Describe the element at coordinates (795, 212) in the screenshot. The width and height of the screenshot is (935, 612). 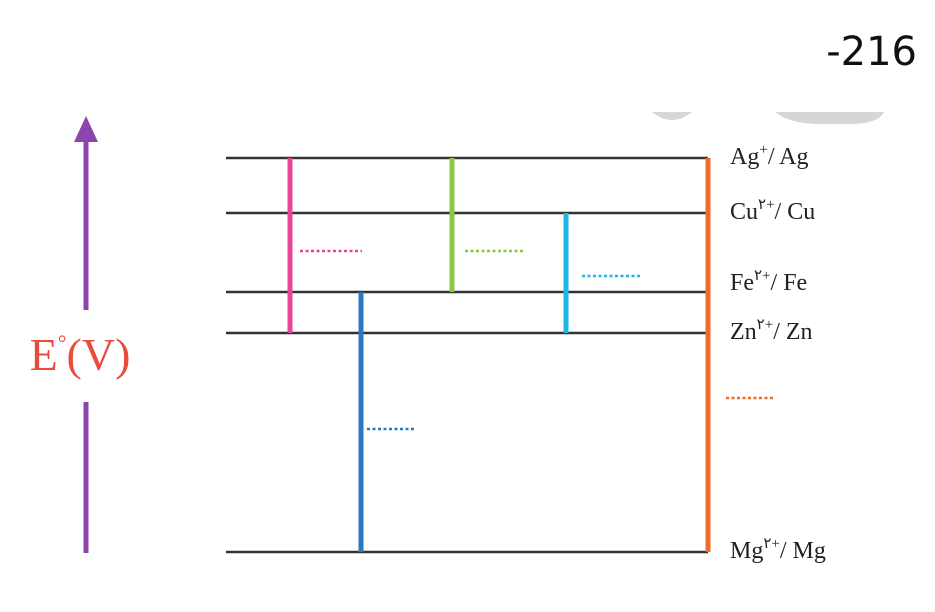
I see `level-ref: / Cu` at that location.